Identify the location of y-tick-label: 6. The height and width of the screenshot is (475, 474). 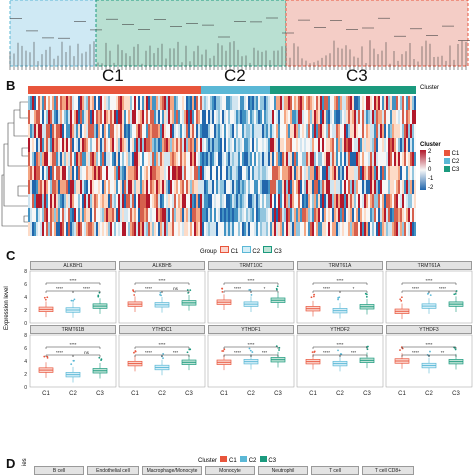
(25, 285).